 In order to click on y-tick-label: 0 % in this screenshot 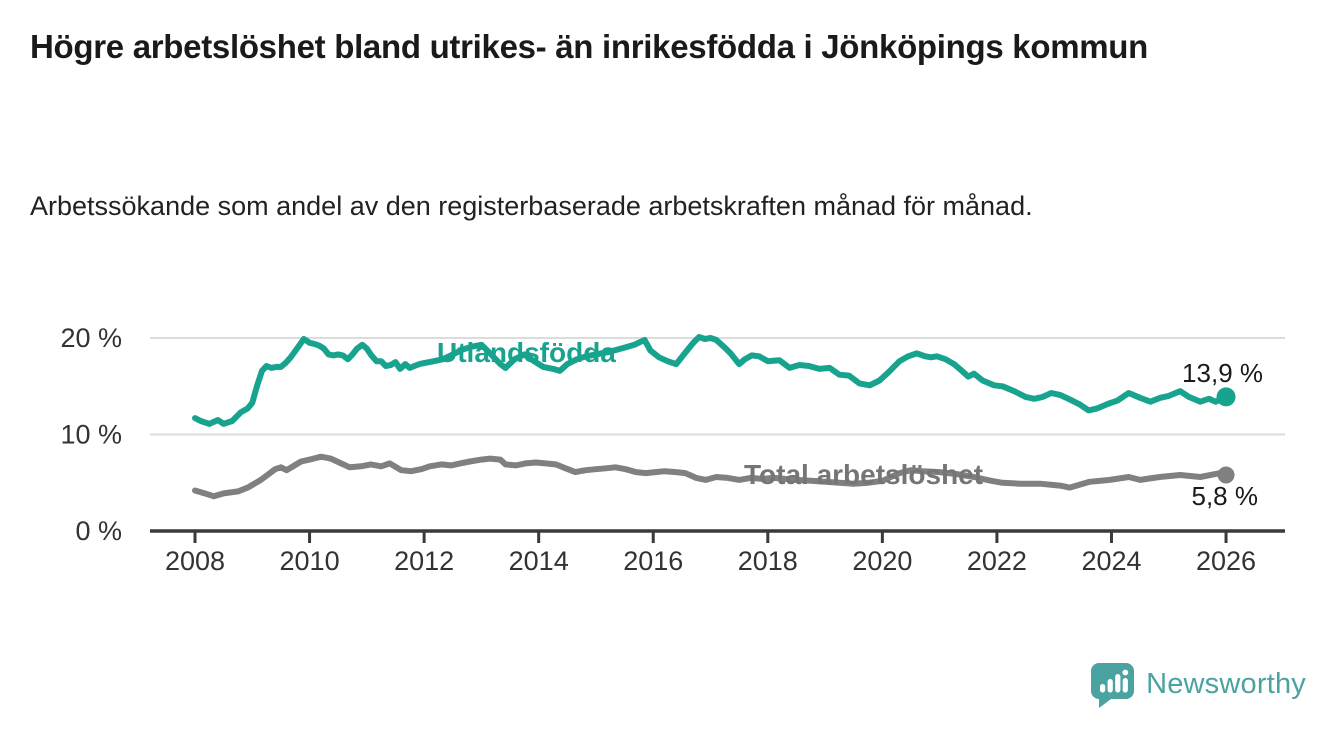, I will do `click(98, 531)`.